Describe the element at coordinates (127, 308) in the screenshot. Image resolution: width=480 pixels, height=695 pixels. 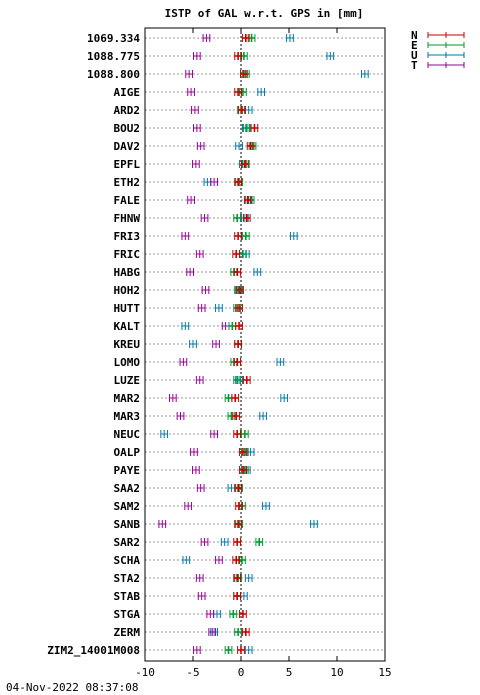
I see `station-label: HUTT` at that location.